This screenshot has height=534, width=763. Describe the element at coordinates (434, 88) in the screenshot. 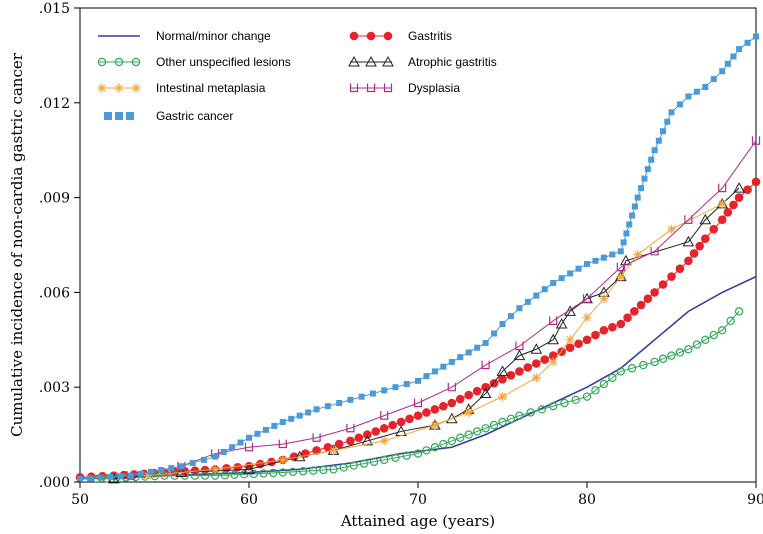

I see `legend-label-dysplasia: Dysplasia` at that location.